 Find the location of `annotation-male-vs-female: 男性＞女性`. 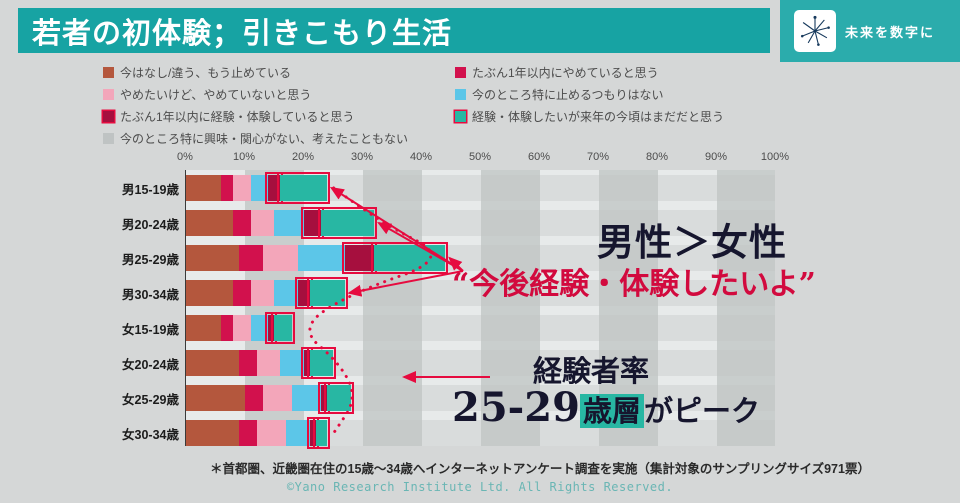

annotation-male-vs-female: 男性＞女性 is located at coordinates (692, 242).